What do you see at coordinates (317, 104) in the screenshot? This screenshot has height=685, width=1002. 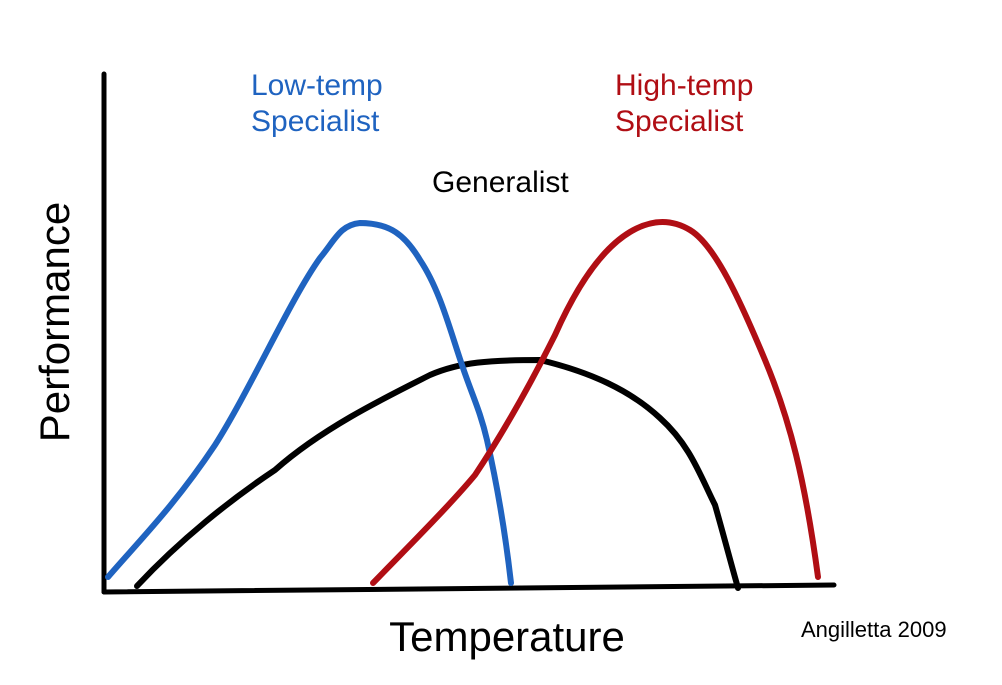 I see `low-temp-specialist-label: Low-temp Specialist` at bounding box center [317, 104].